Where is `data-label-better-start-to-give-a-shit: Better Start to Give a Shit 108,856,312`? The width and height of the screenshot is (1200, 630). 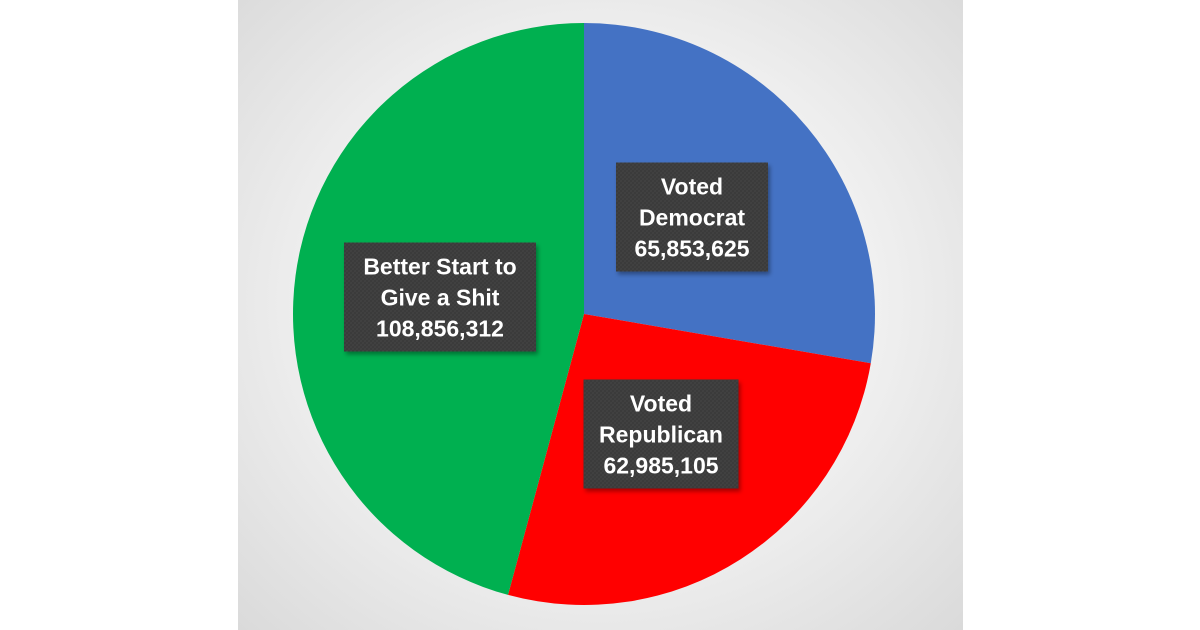
data-label-better-start-to-give-a-shit: Better Start to Give a Shit 108,856,312 is located at coordinates (440, 297).